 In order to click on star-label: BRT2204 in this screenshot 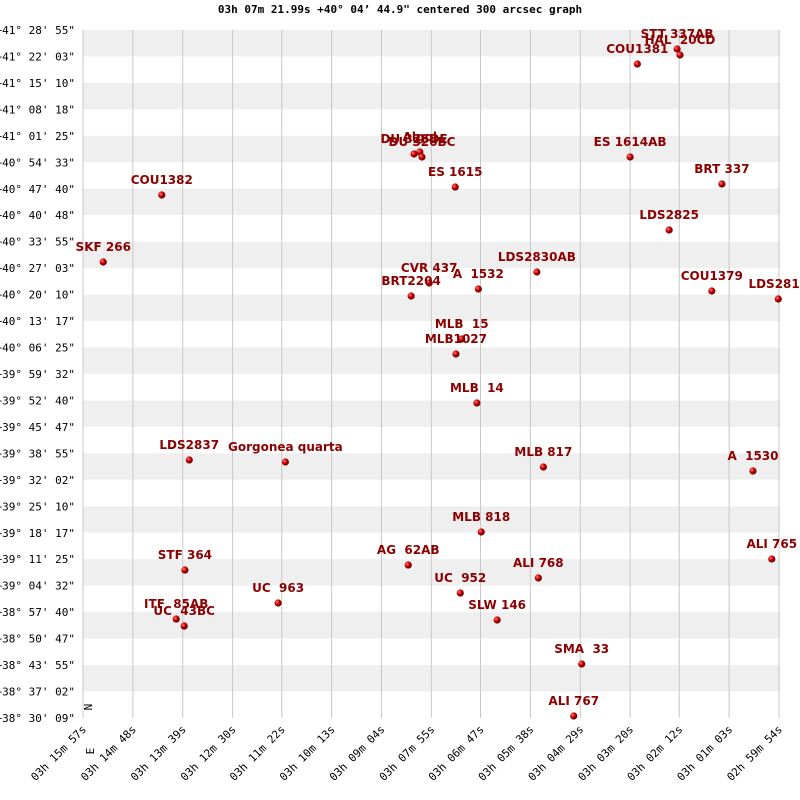, I will do `click(410, 281)`.